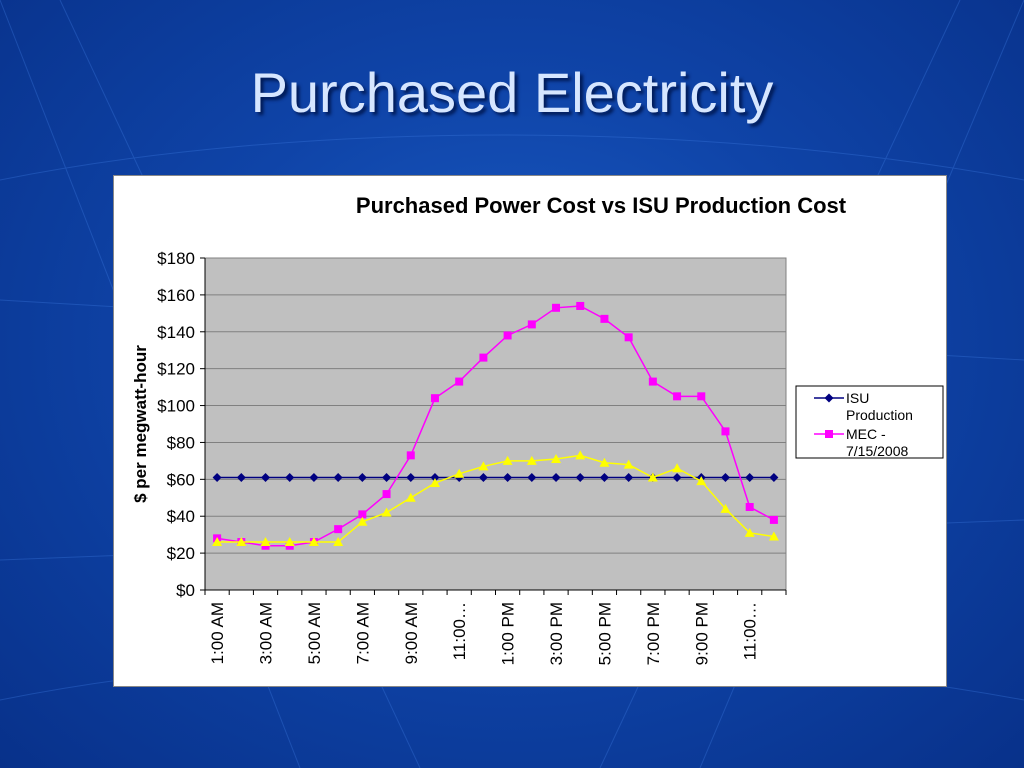 This screenshot has height=768, width=1024. I want to click on legend-label: ISU Production, so click(879, 406).